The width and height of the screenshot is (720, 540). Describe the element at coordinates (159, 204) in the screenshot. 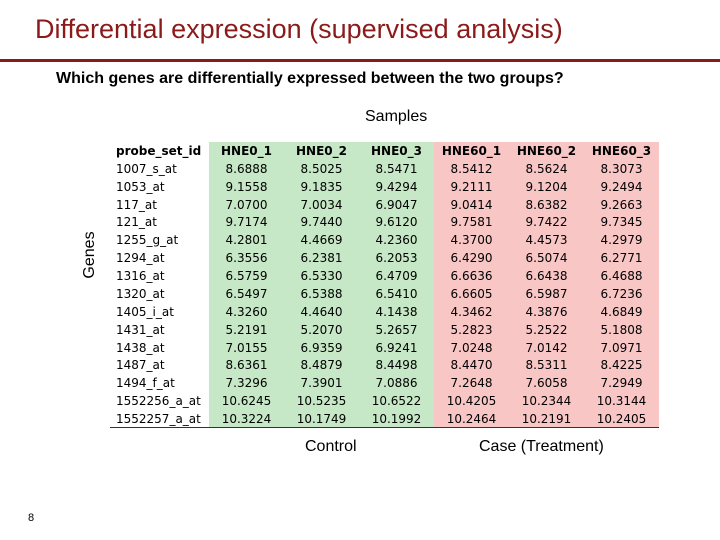

I see `probe-id-cell: 117_at` at that location.